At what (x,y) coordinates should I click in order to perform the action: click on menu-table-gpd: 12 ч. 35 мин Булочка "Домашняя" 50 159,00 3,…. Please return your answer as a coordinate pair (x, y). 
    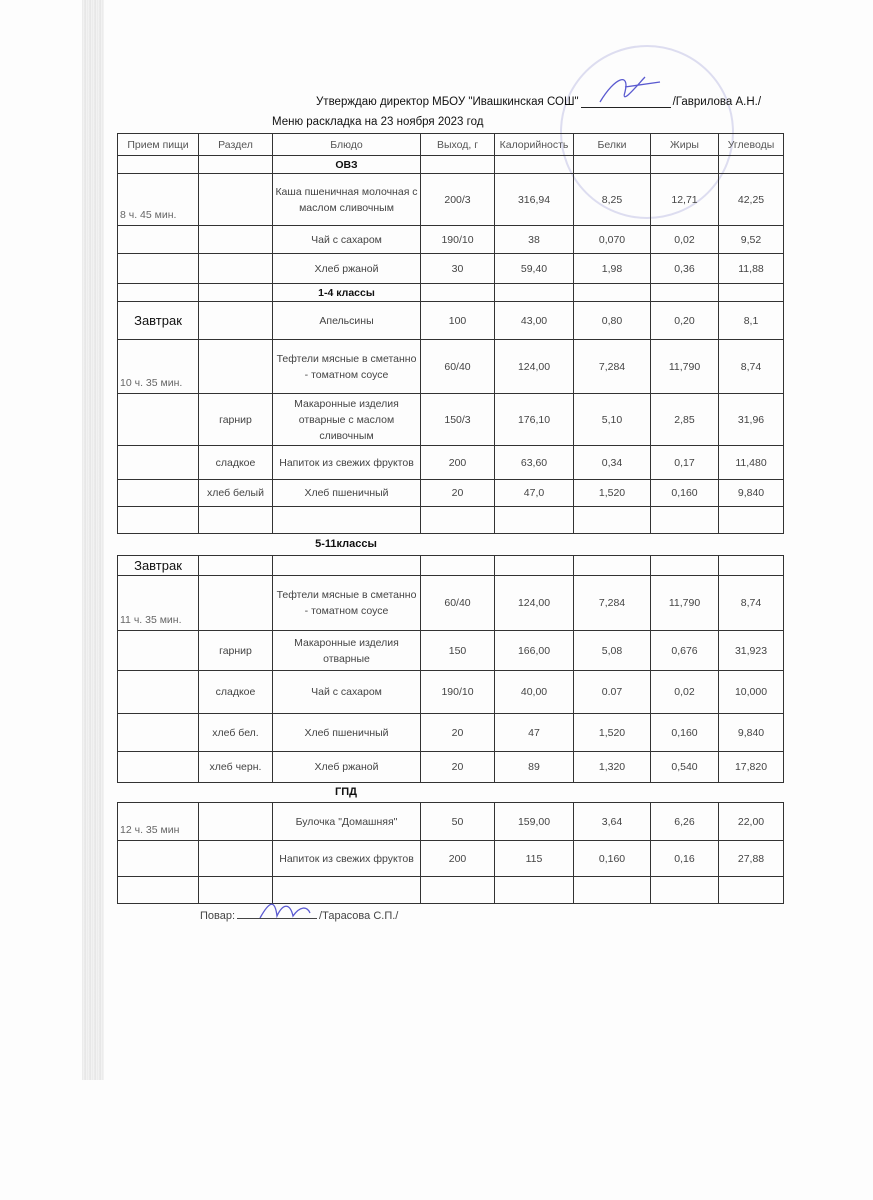
    Looking at the image, I should click on (450, 853).